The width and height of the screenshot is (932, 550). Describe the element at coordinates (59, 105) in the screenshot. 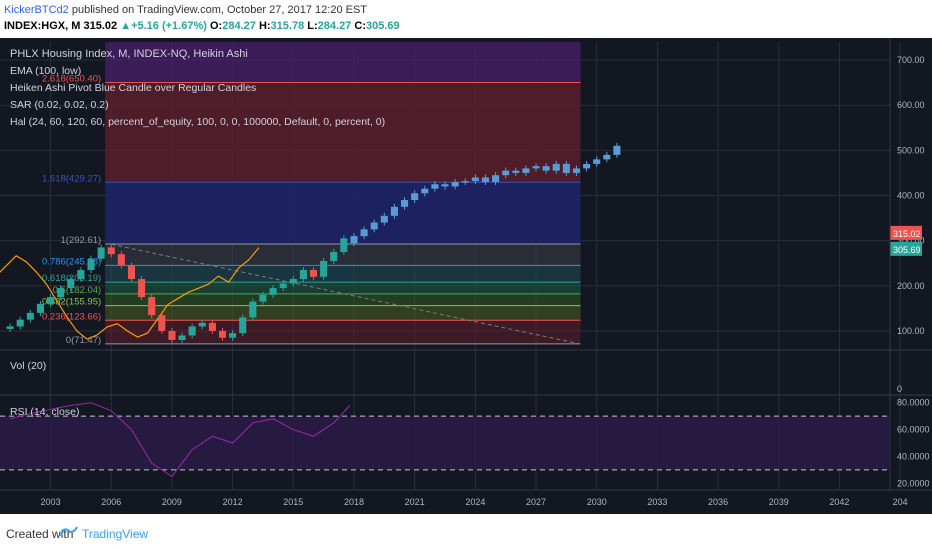

I see `legend-sar: SAR (0.02, 0.02, 0.2)` at that location.